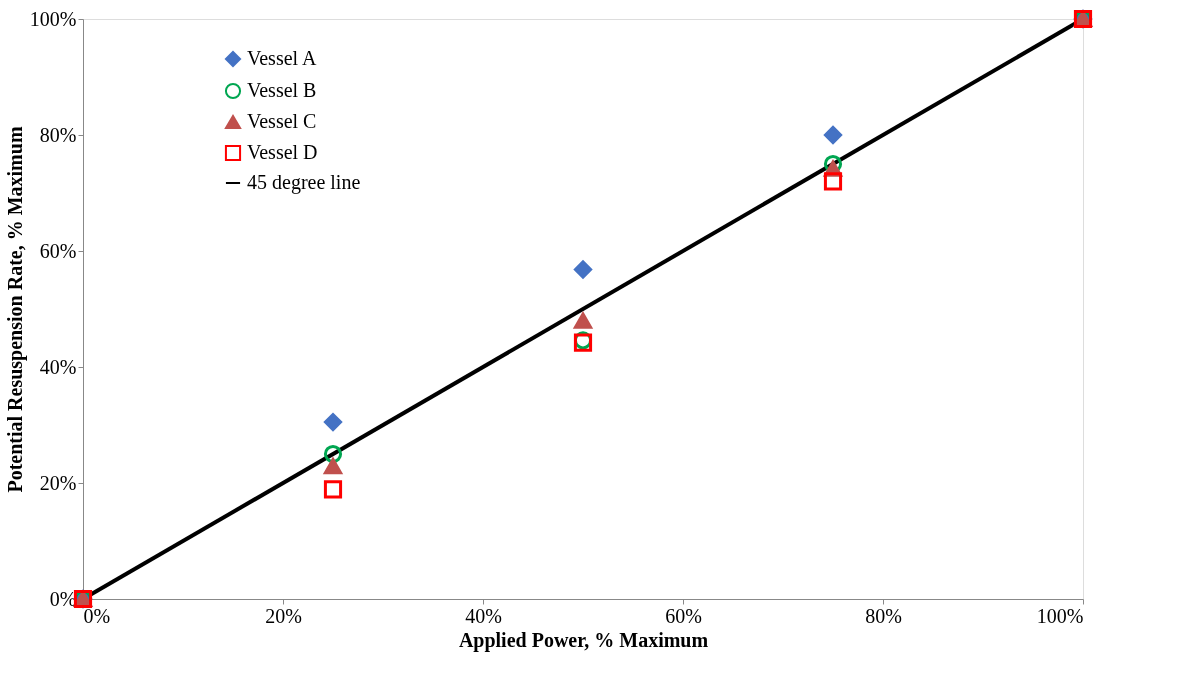  Describe the element at coordinates (15, 309) in the screenshot. I see `y-axis-title: Potential Resuspension Rate, % Maximum` at that location.